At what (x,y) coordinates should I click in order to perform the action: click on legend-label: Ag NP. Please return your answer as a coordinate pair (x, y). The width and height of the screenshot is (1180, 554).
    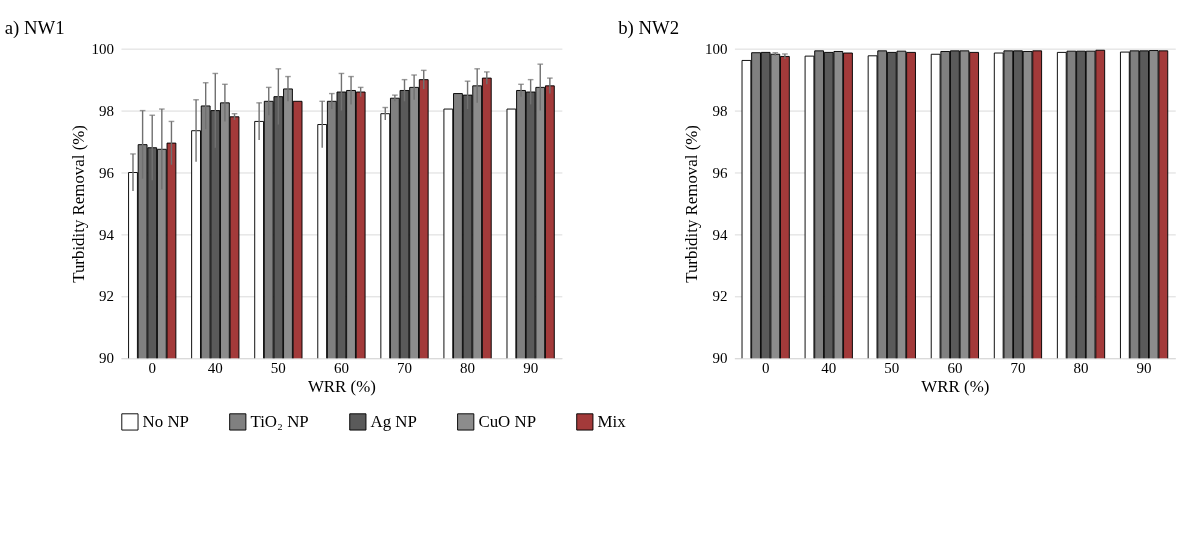
    Looking at the image, I should click on (393, 421).